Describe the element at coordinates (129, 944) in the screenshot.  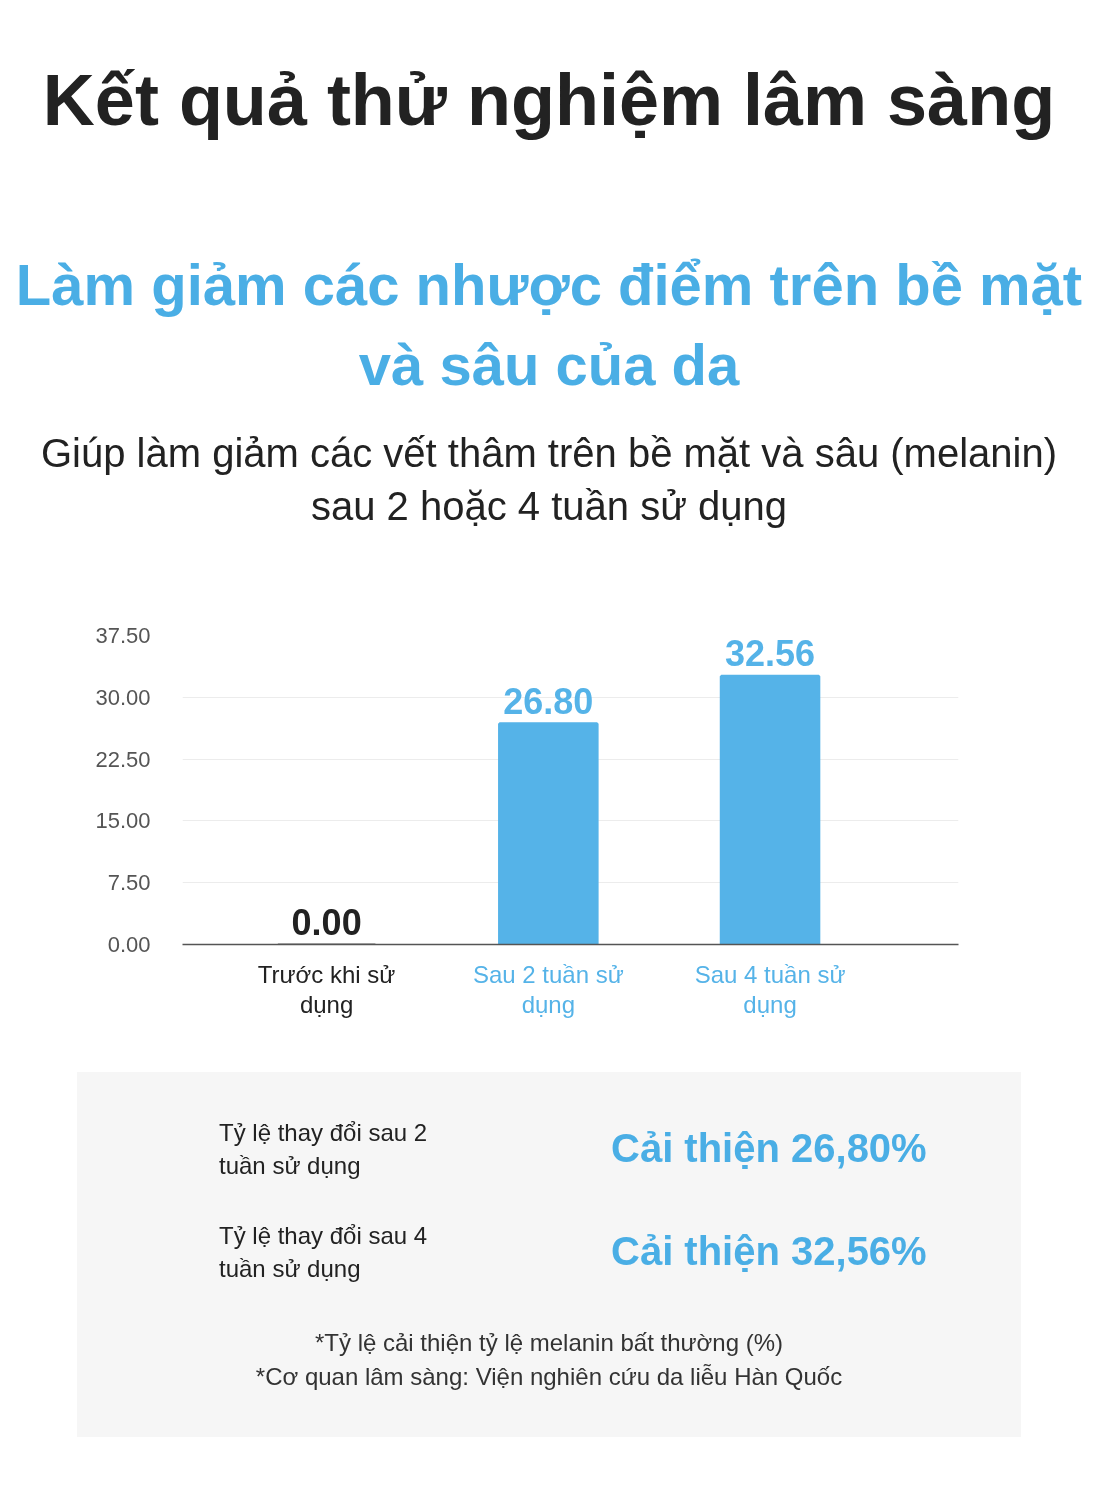
I see `y-tick-label: 0.00` at that location.